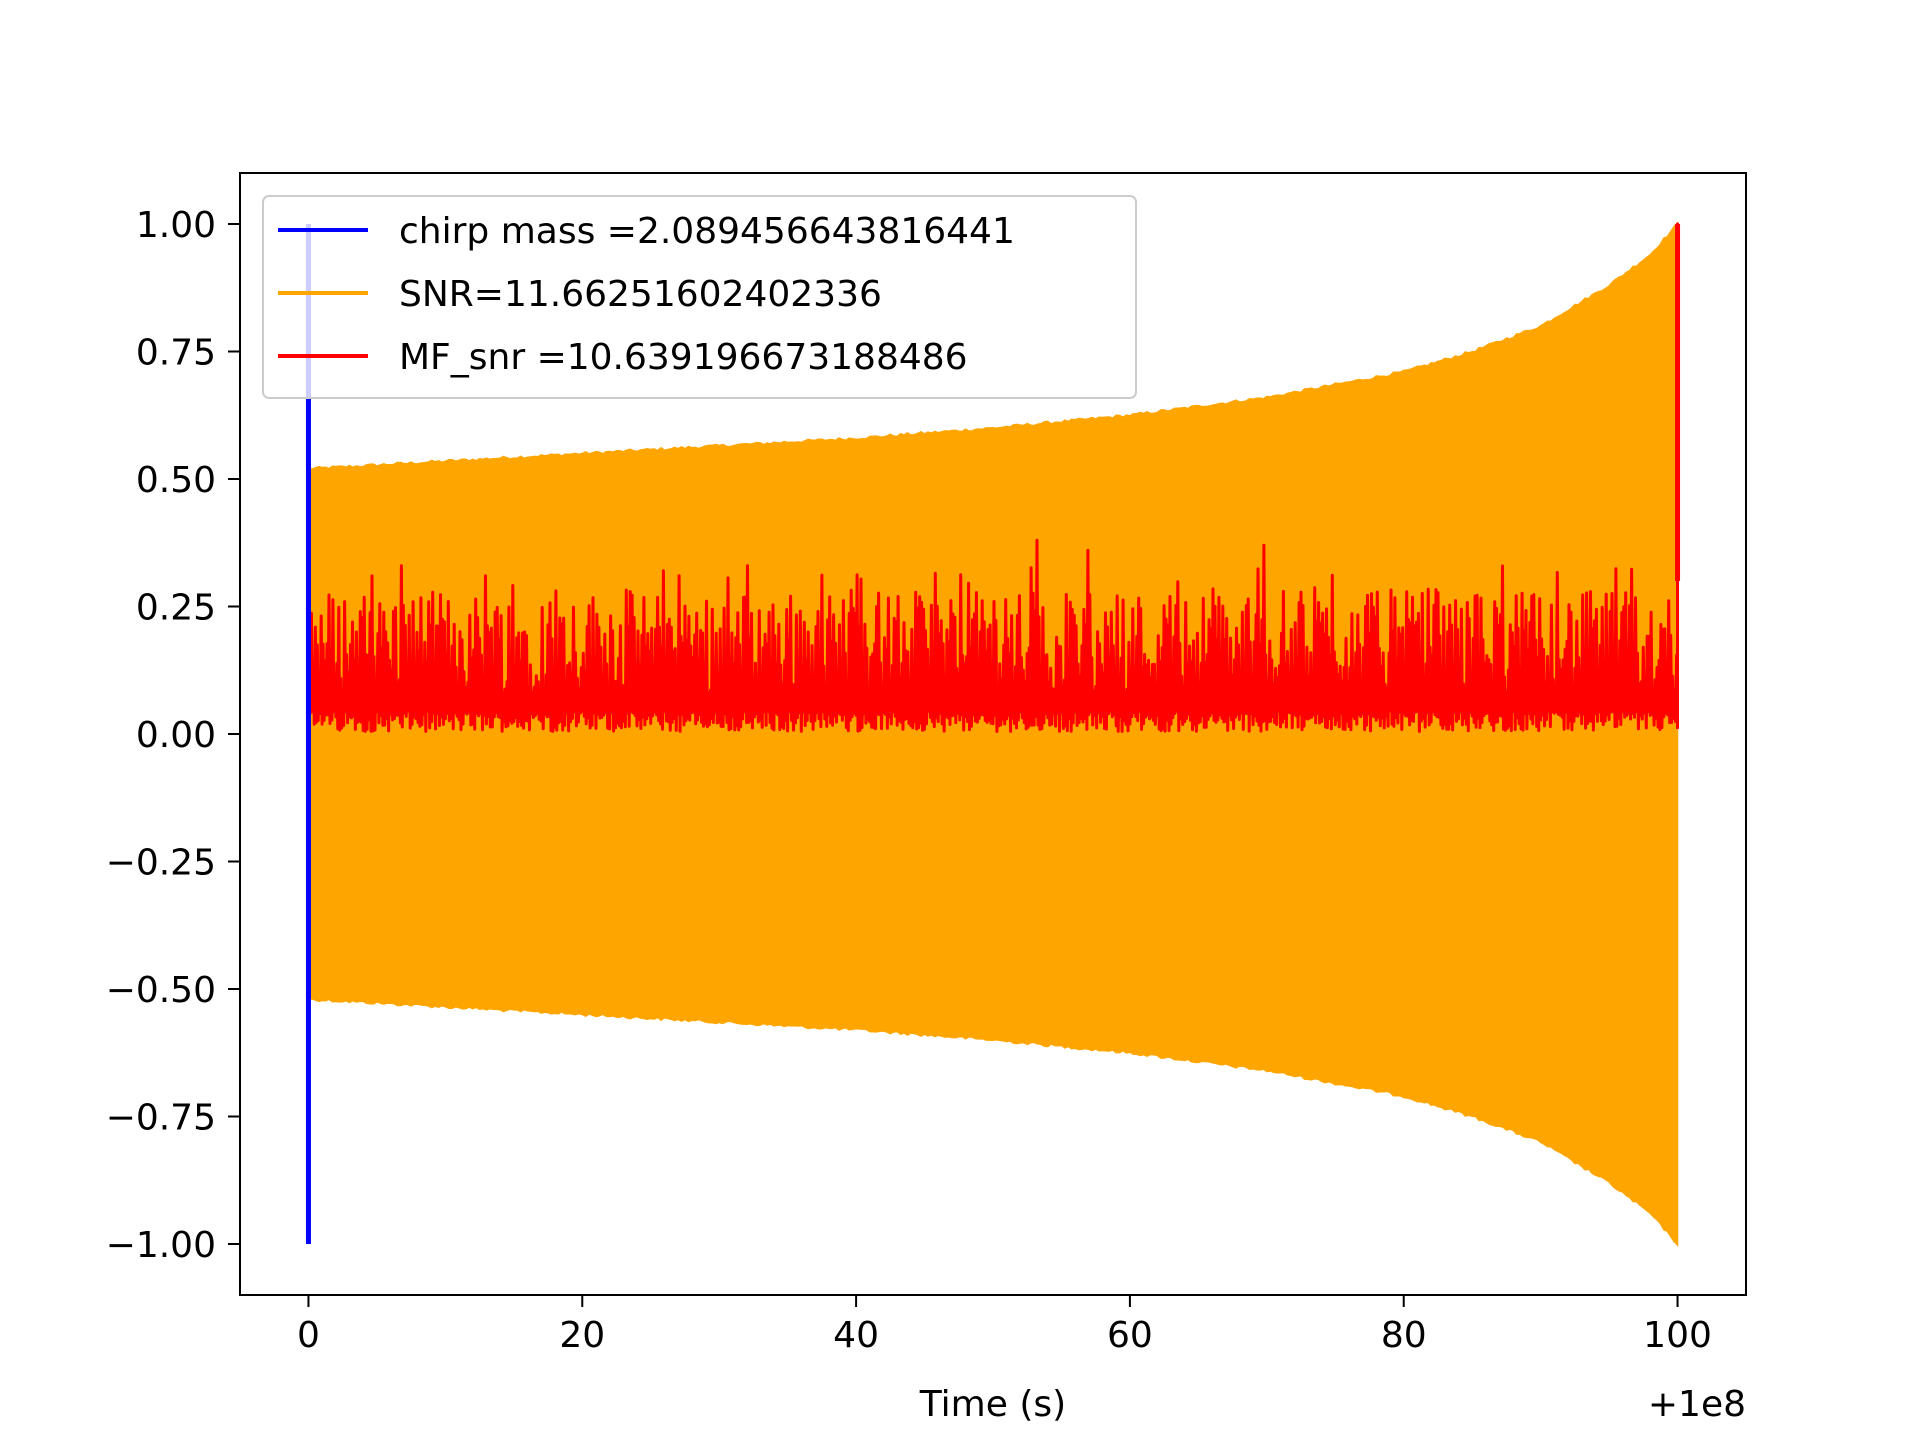 The width and height of the screenshot is (1920, 1440). What do you see at coordinates (582, 1335) in the screenshot?
I see `x-tick-label: 20` at bounding box center [582, 1335].